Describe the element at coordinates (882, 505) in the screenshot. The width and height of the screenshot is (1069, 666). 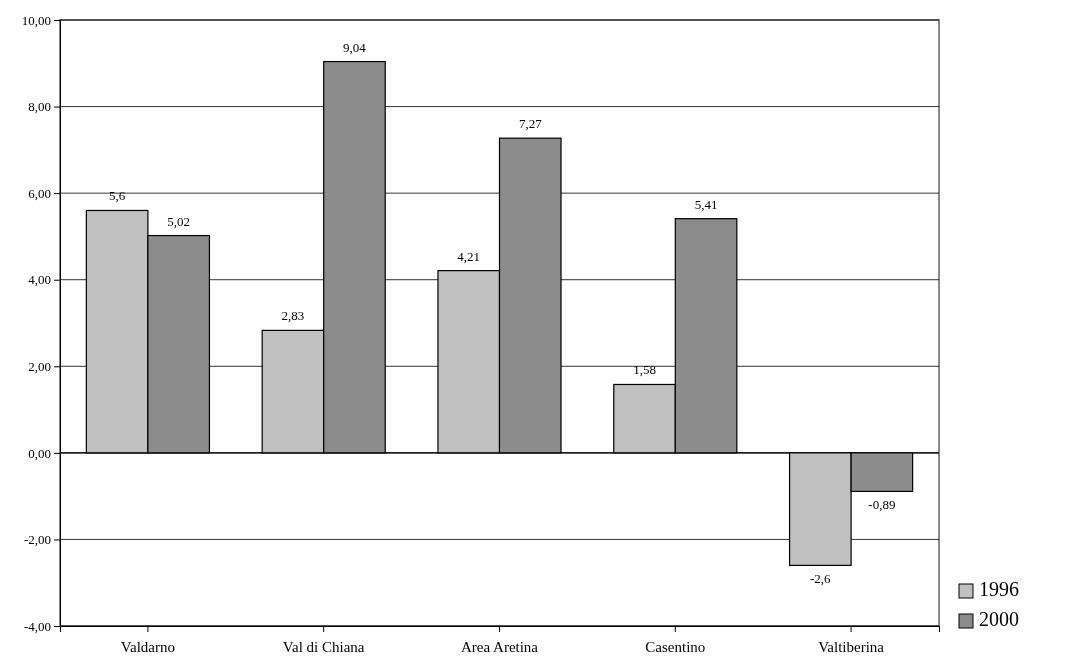
I see `data-label: -0,89` at that location.